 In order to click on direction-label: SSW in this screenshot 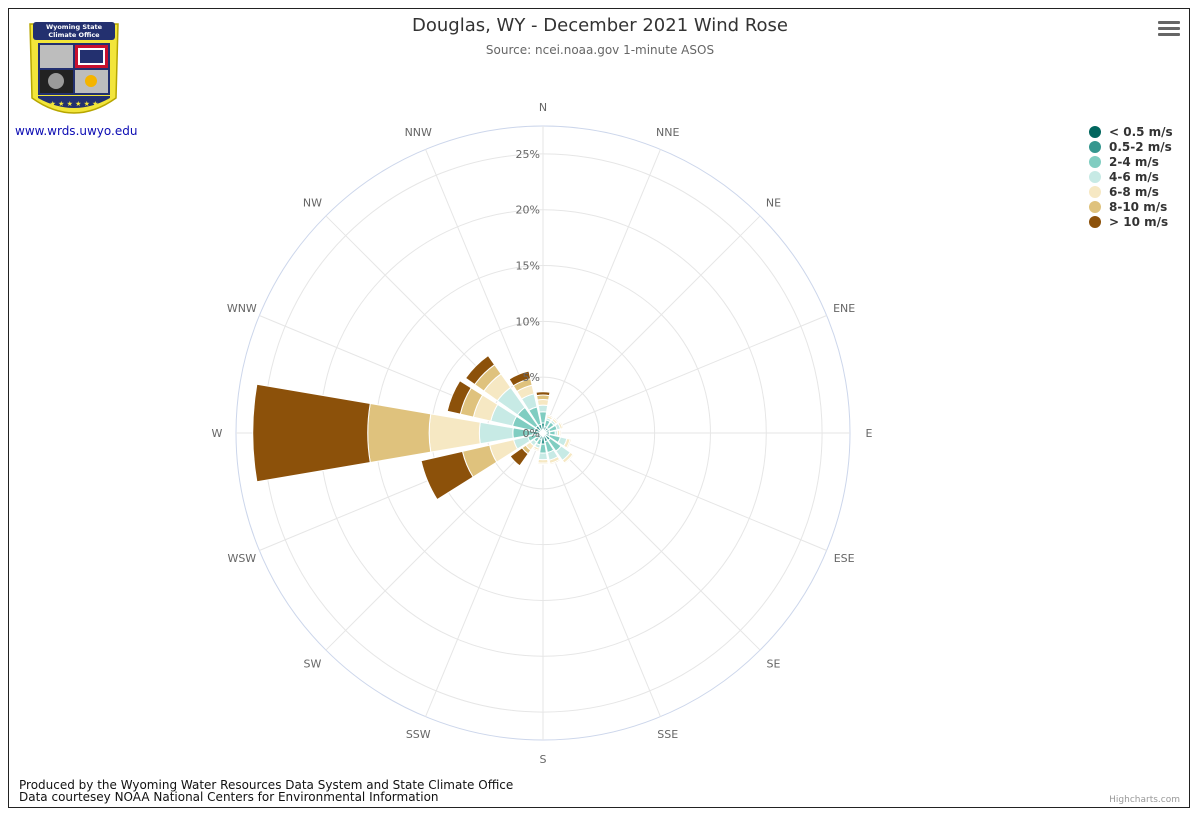, I will do `click(418, 734)`.